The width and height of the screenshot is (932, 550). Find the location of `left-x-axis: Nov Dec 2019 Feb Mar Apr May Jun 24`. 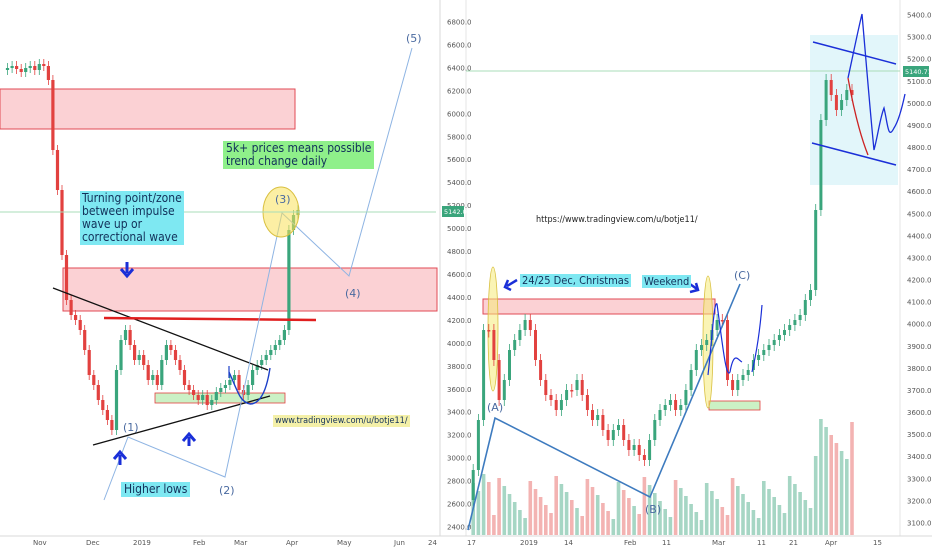

left-x-axis: Nov Dec 2019 Feb Mar Apr May Jun 24 is located at coordinates (235, 543).